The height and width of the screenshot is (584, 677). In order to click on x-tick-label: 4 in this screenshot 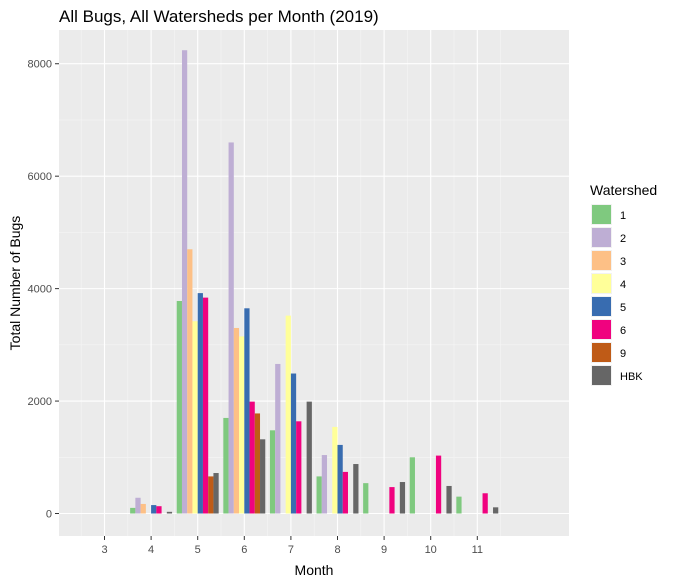, I will do `click(151, 550)`.